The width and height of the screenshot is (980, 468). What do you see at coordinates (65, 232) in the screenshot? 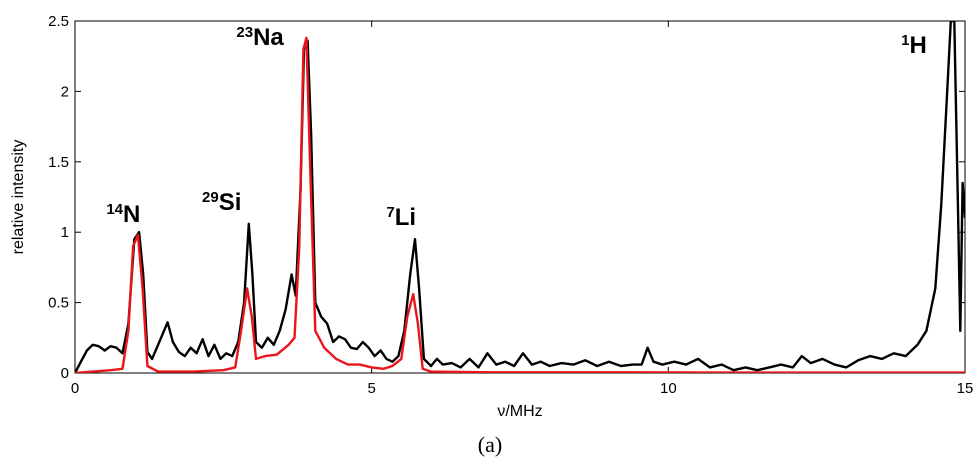
I see `y-tick-label: 1` at bounding box center [65, 232].